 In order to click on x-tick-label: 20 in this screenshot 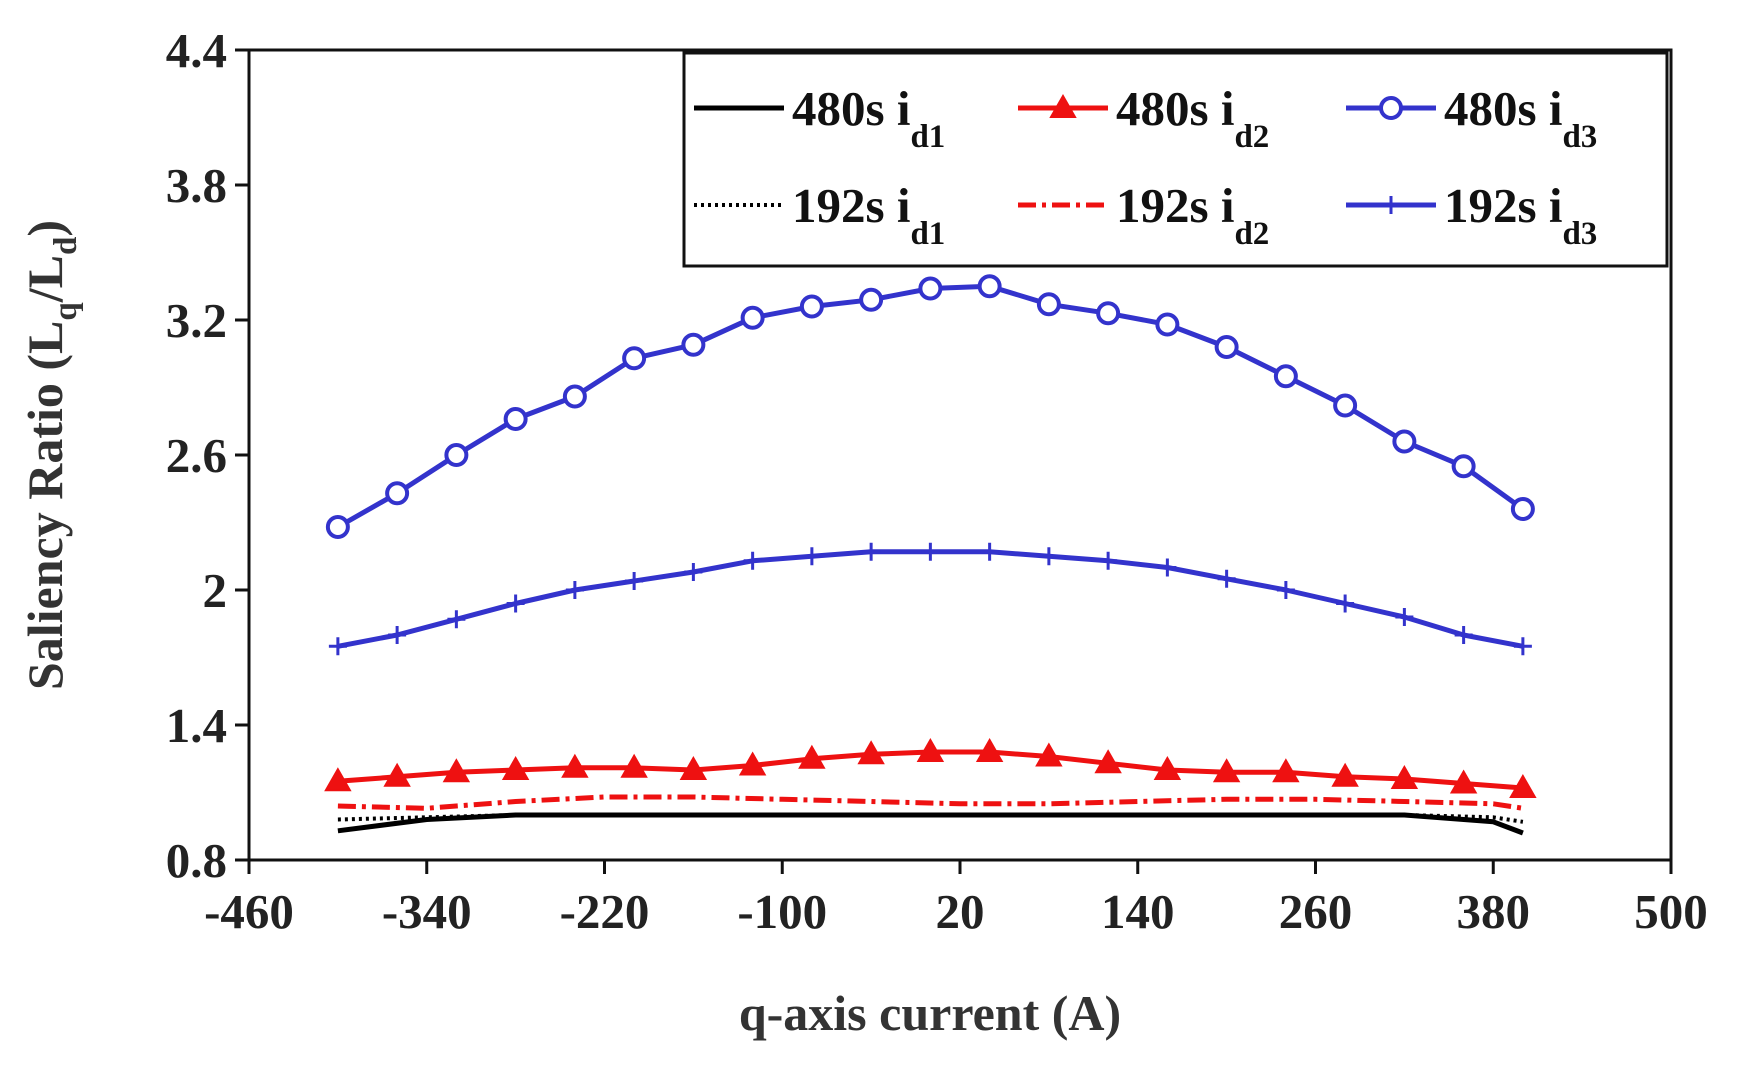, I will do `click(960, 911)`.